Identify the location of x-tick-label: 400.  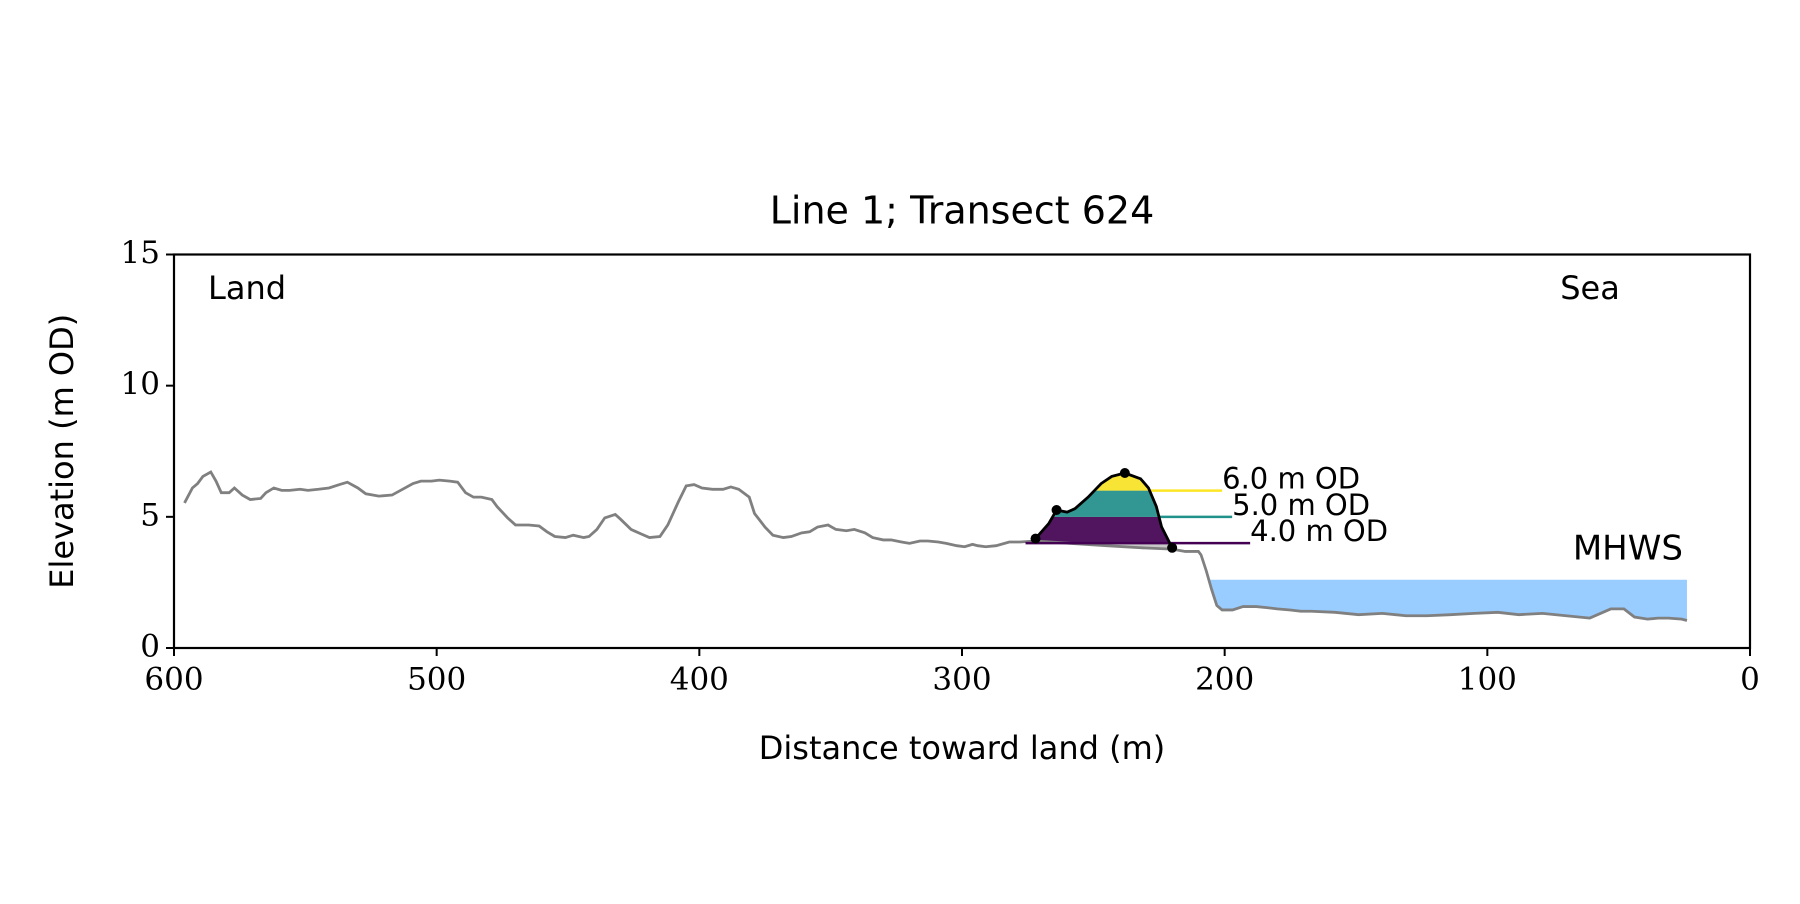
(699, 680).